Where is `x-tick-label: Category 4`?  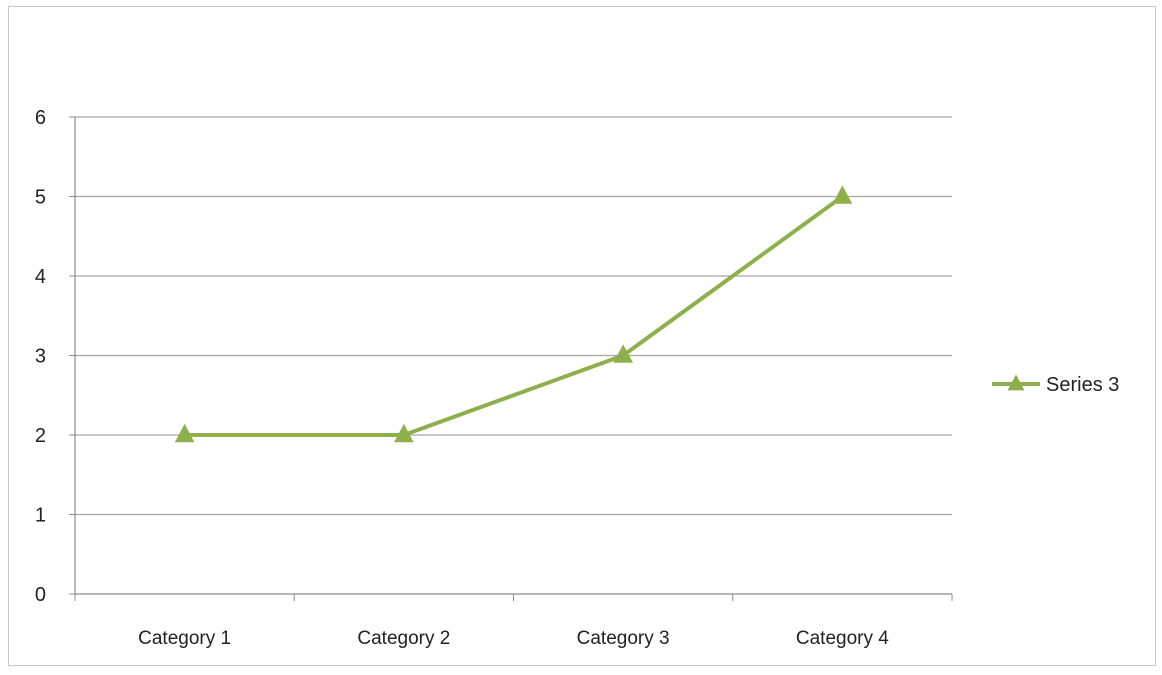 x-tick-label: Category 4 is located at coordinates (842, 638).